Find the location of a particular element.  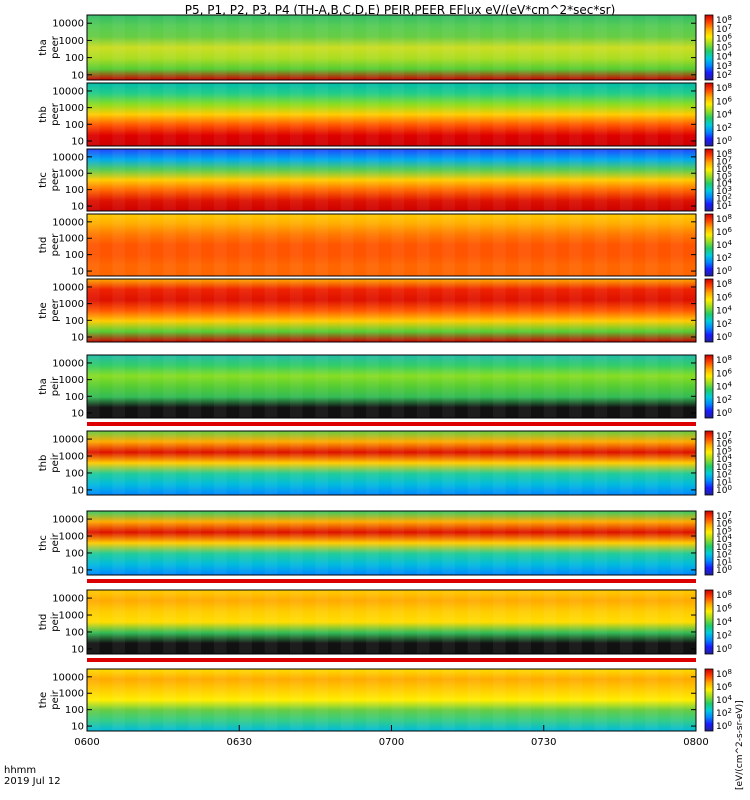

colorbar-tick-label: 10¹ is located at coordinates (724, 482).